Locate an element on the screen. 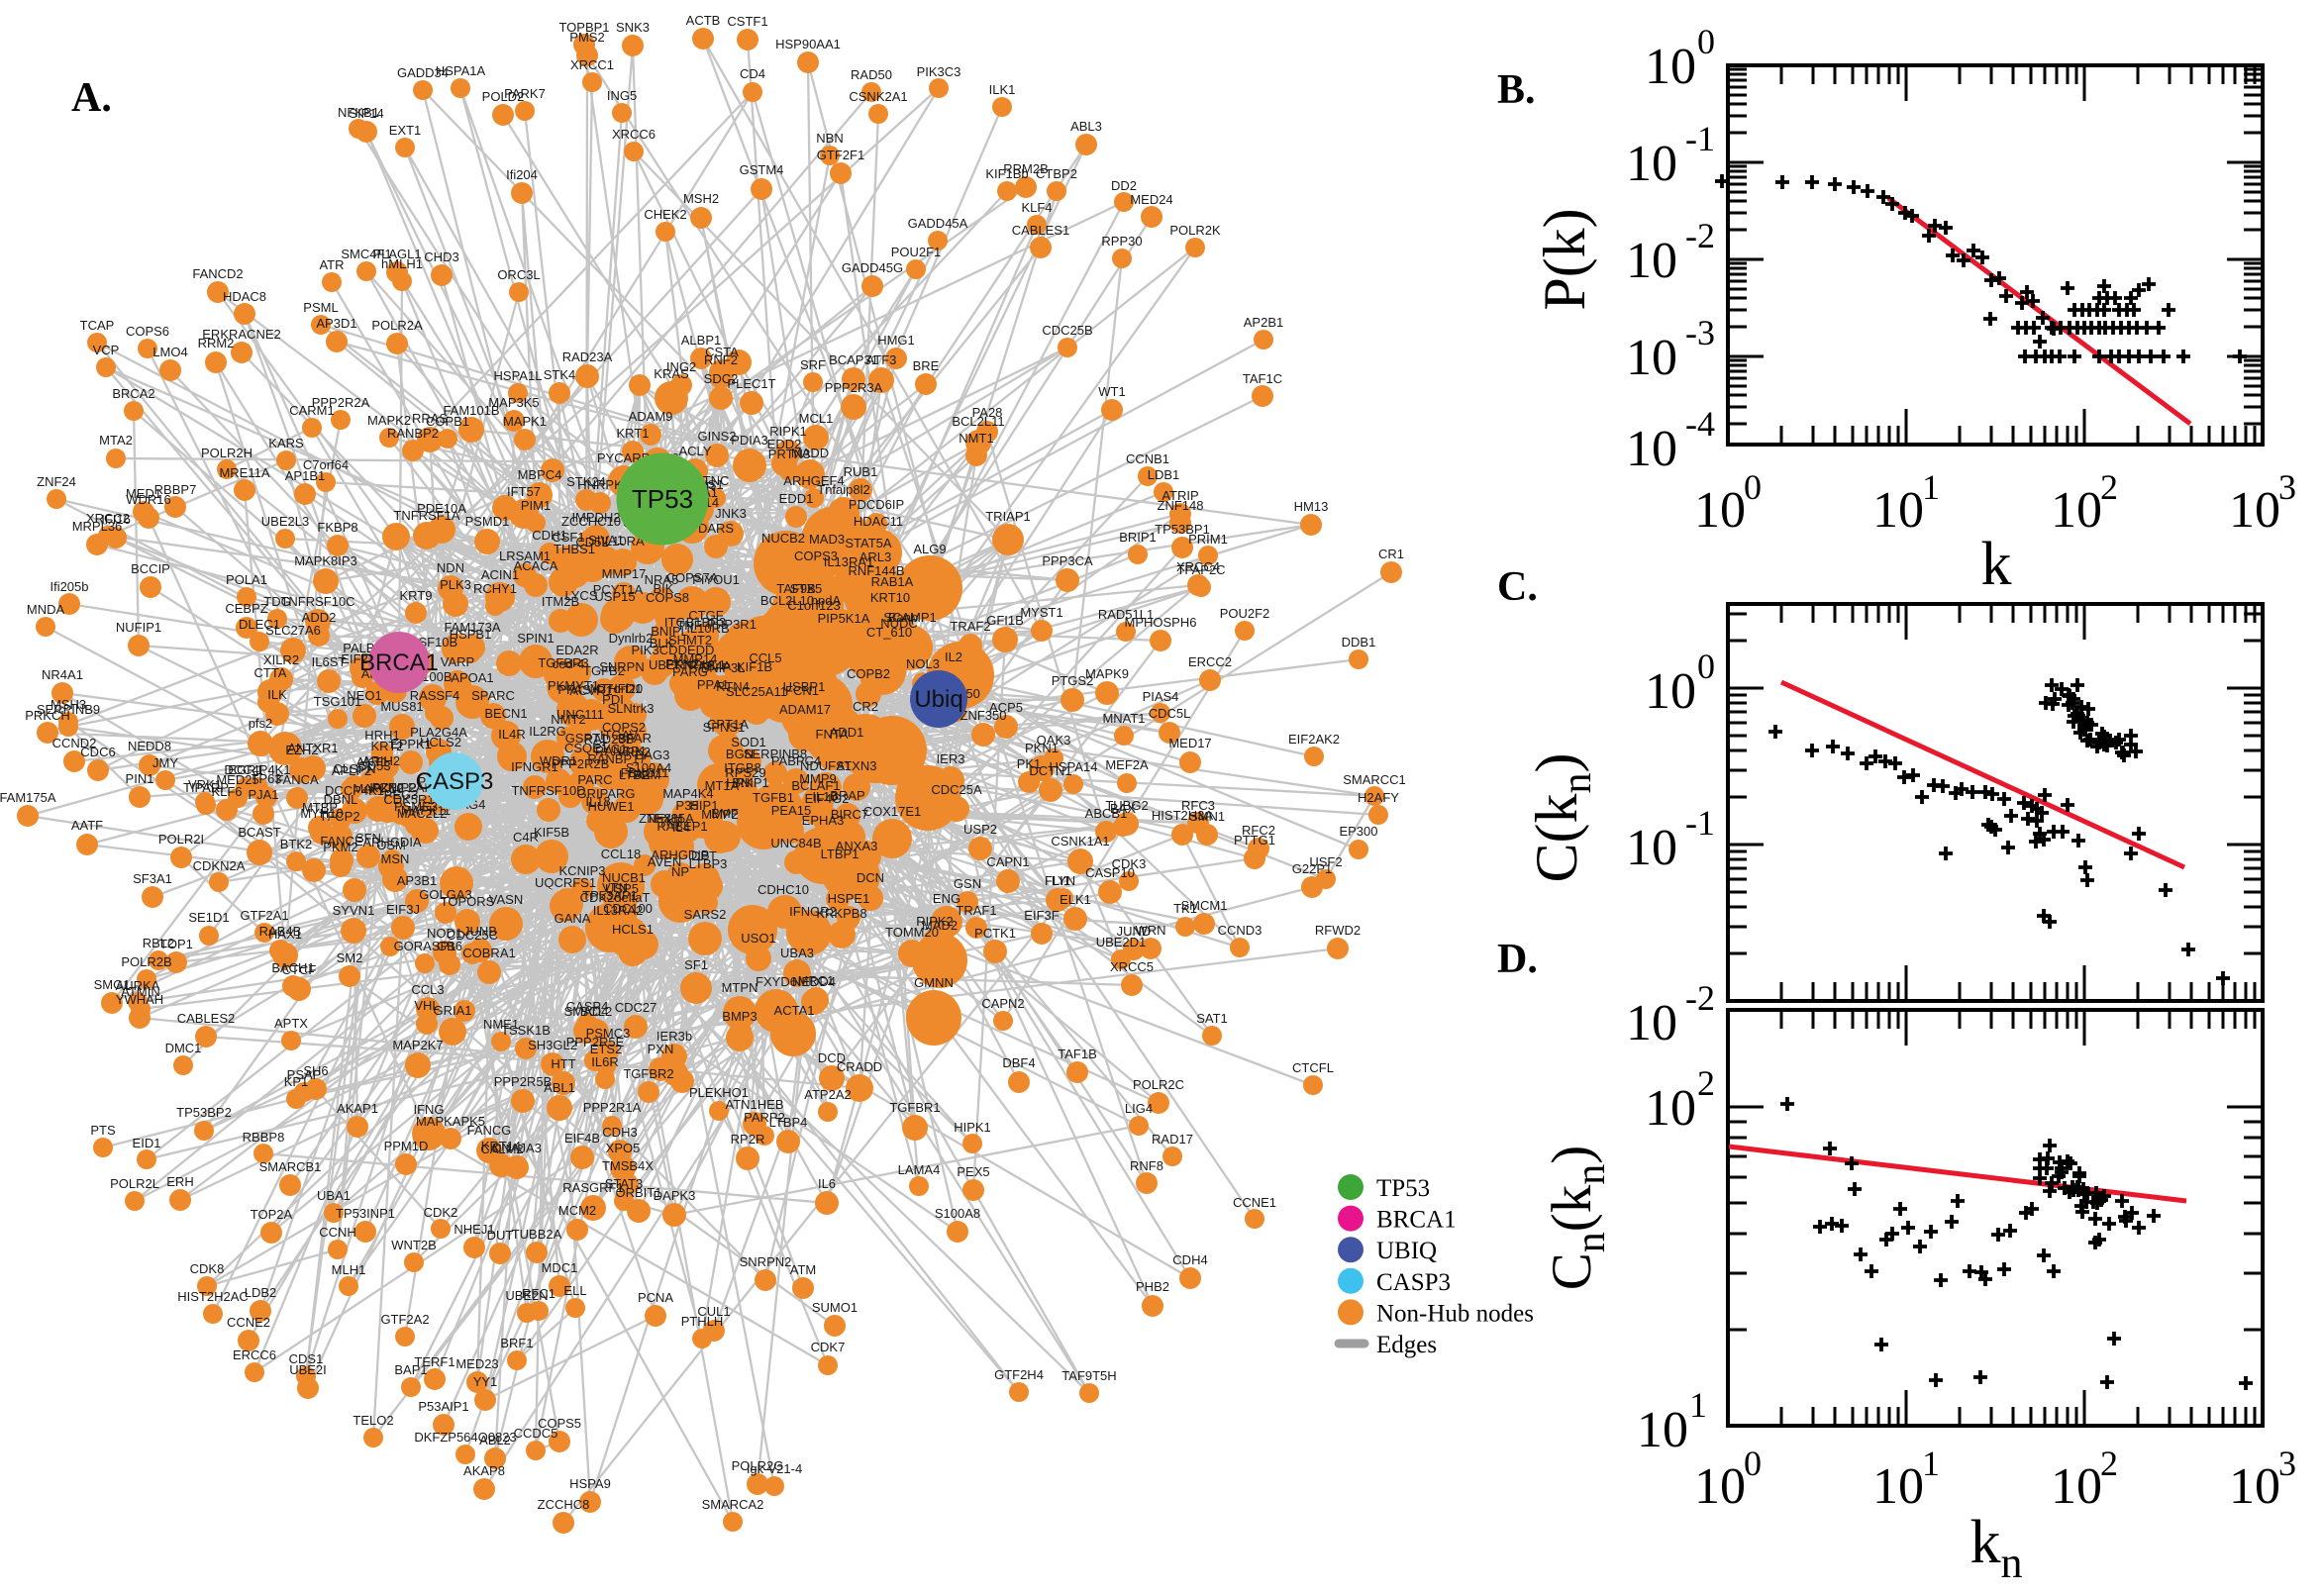 The height and width of the screenshot is (1596, 2323). svg-text: TSSK1B is located at coordinates (526, 1030).